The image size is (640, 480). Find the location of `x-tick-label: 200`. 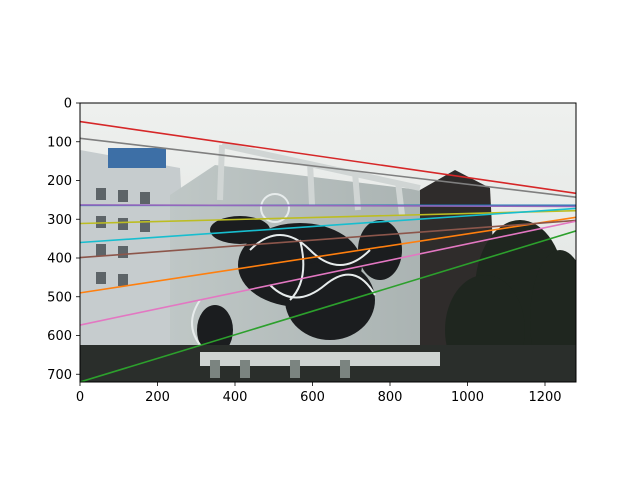

x-tick-label: 200 is located at coordinates (157, 397).